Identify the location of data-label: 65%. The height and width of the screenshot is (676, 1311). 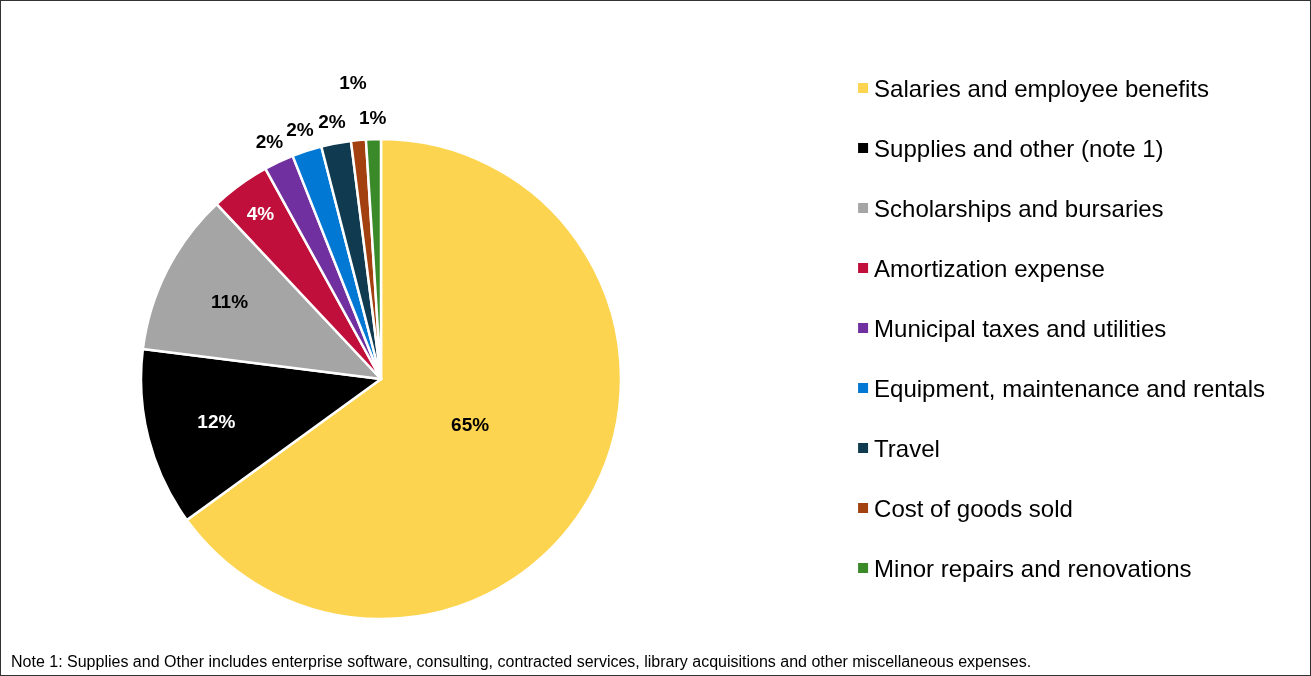
(470, 424).